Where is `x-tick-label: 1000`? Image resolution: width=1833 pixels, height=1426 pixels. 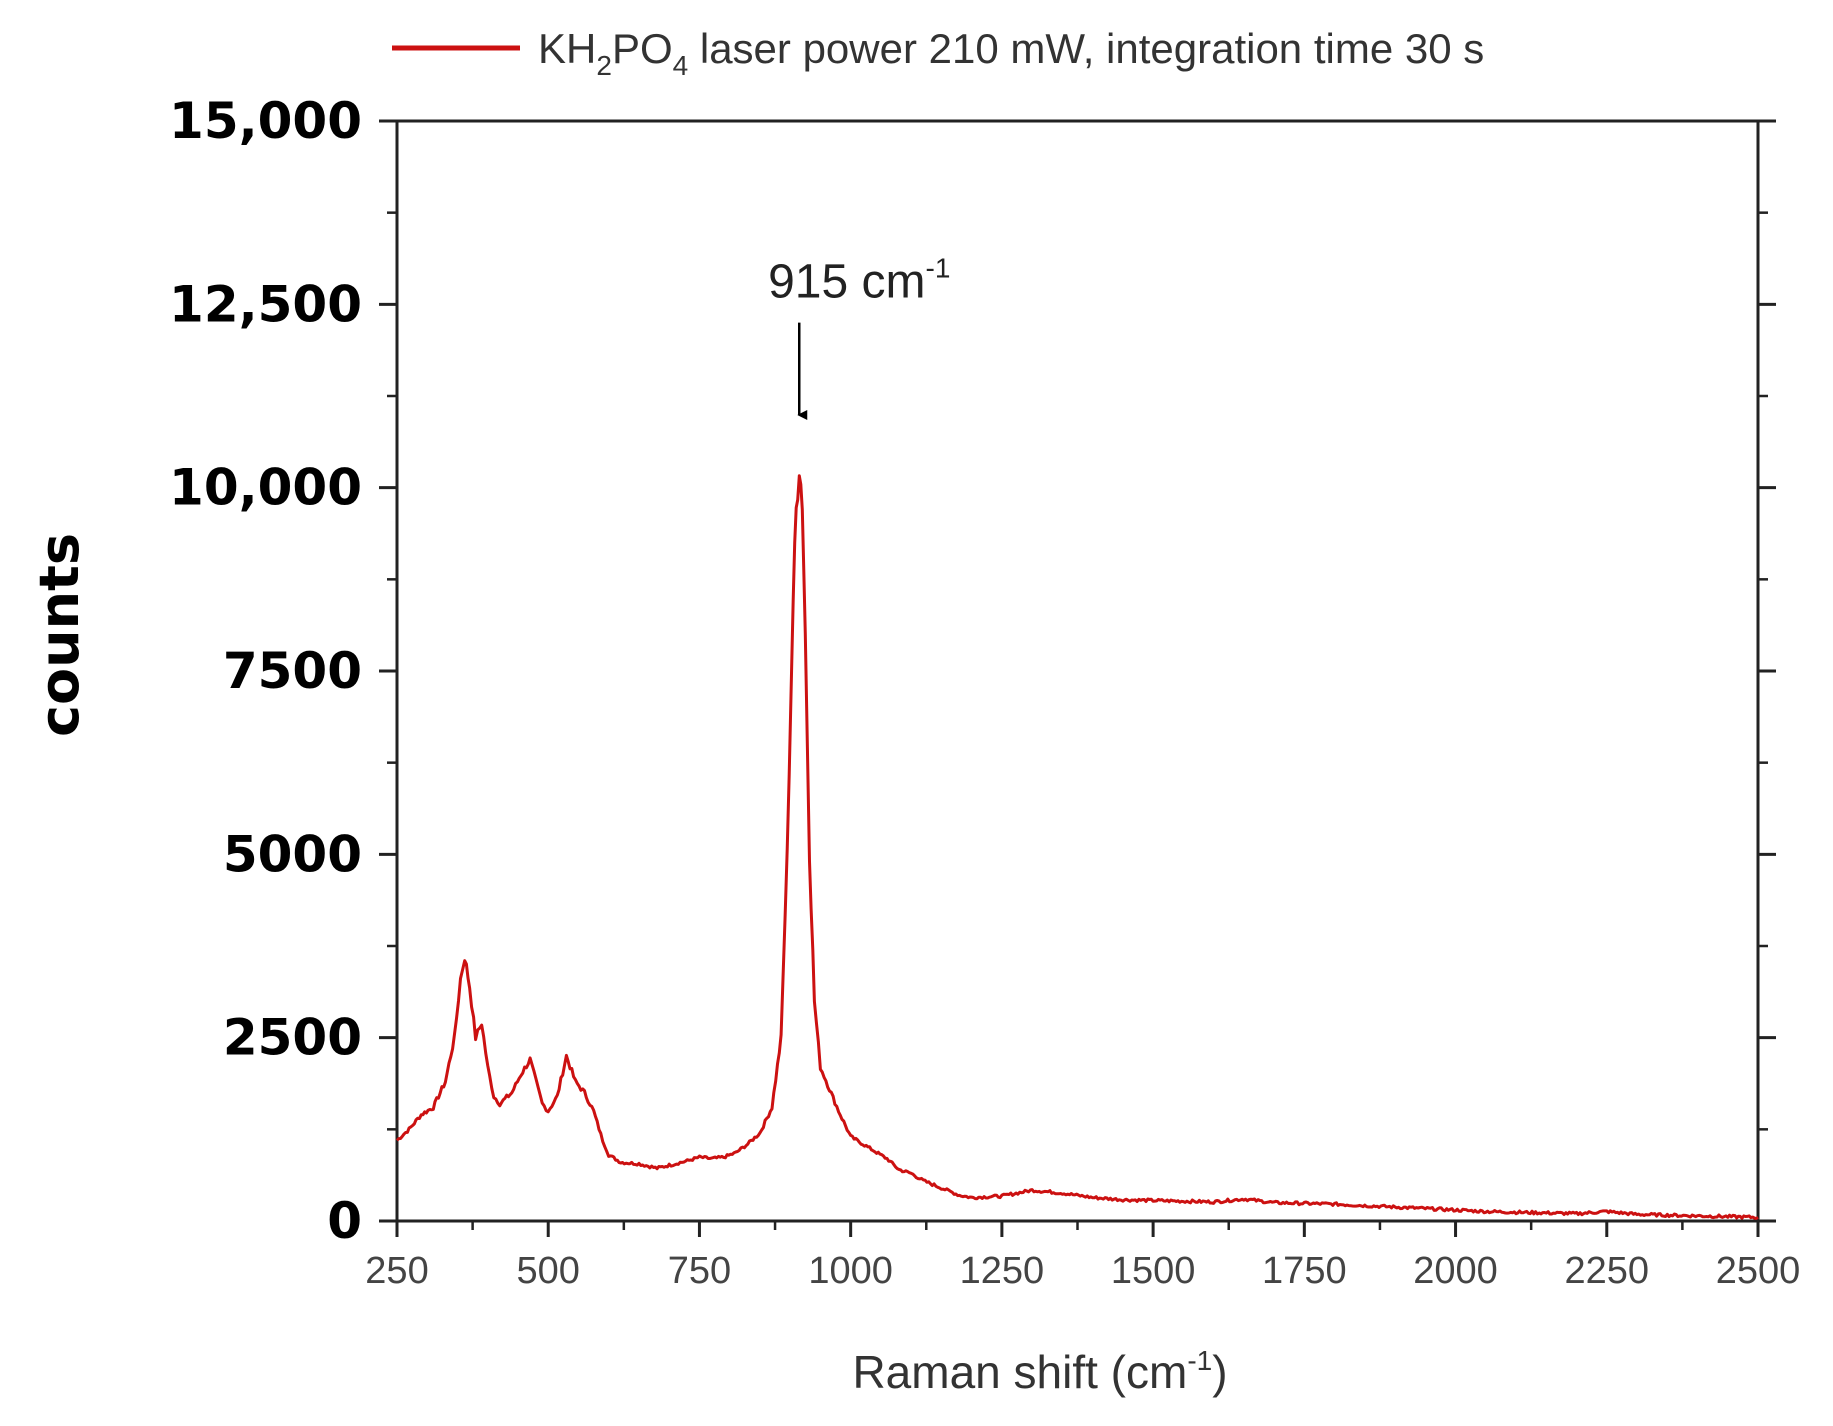
x-tick-label: 1000 is located at coordinates (850, 1271).